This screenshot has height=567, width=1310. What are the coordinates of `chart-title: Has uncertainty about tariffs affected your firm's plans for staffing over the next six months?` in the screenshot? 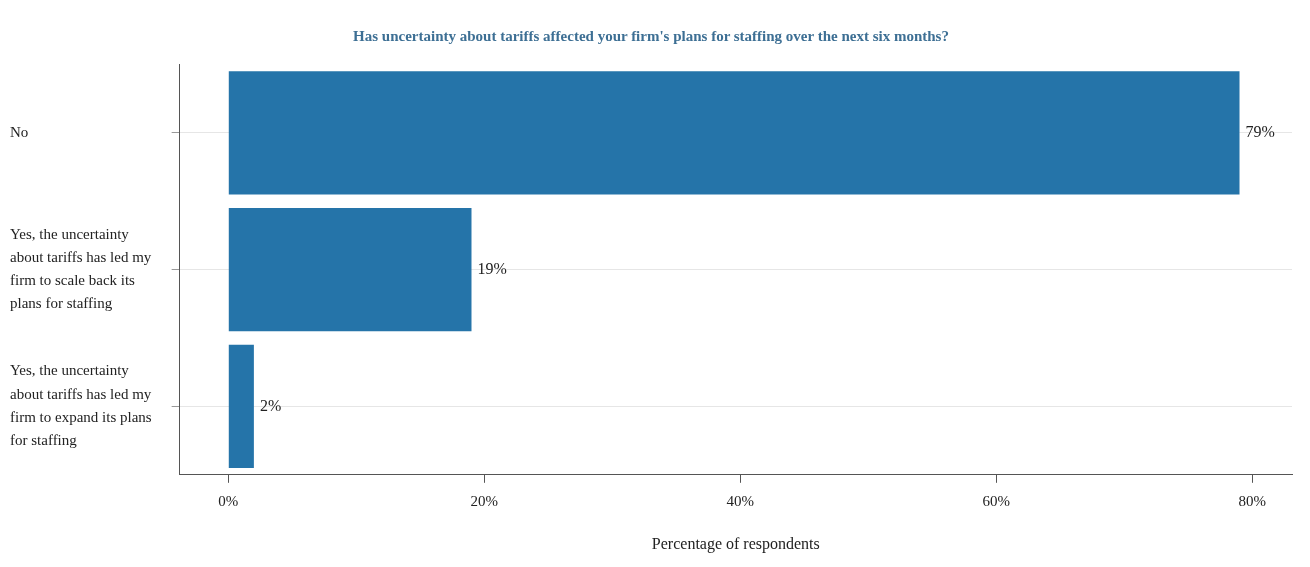 It's located at (651, 36).